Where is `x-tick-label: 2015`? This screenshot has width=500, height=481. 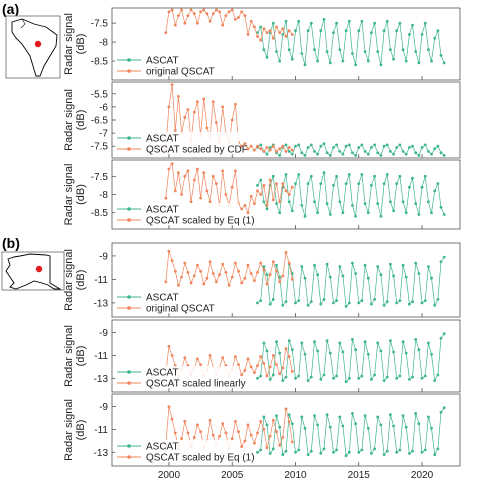
x-tick-label: 2015 is located at coordinates (359, 475).